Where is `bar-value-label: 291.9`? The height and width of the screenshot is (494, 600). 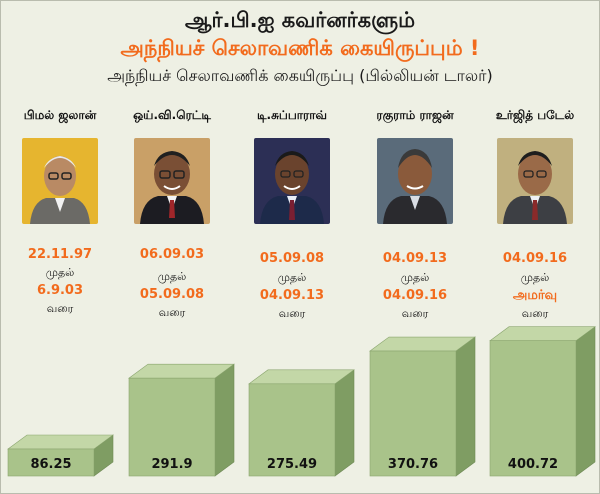 bar-value-label: 291.9 is located at coordinates (171, 464).